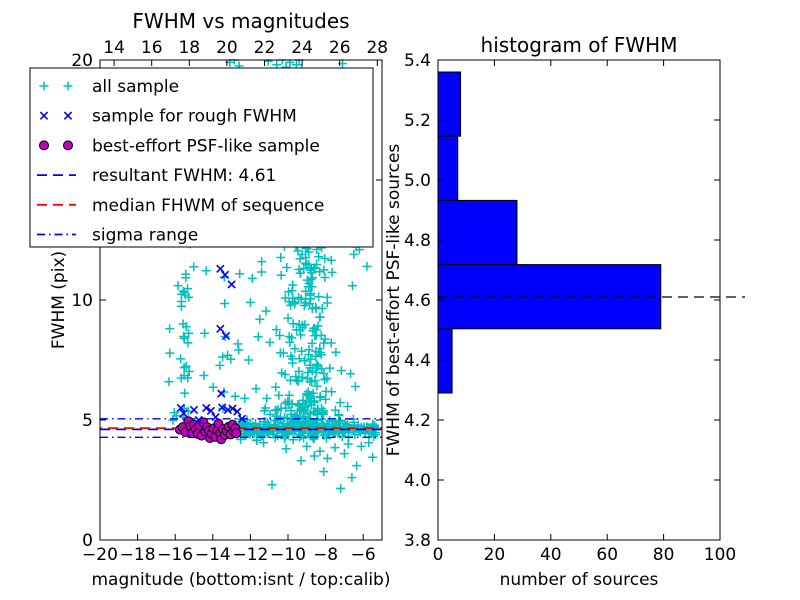 This screenshot has height=600, width=800. Describe the element at coordinates (82, 61) in the screenshot. I see `y-tick-label: 20` at that location.